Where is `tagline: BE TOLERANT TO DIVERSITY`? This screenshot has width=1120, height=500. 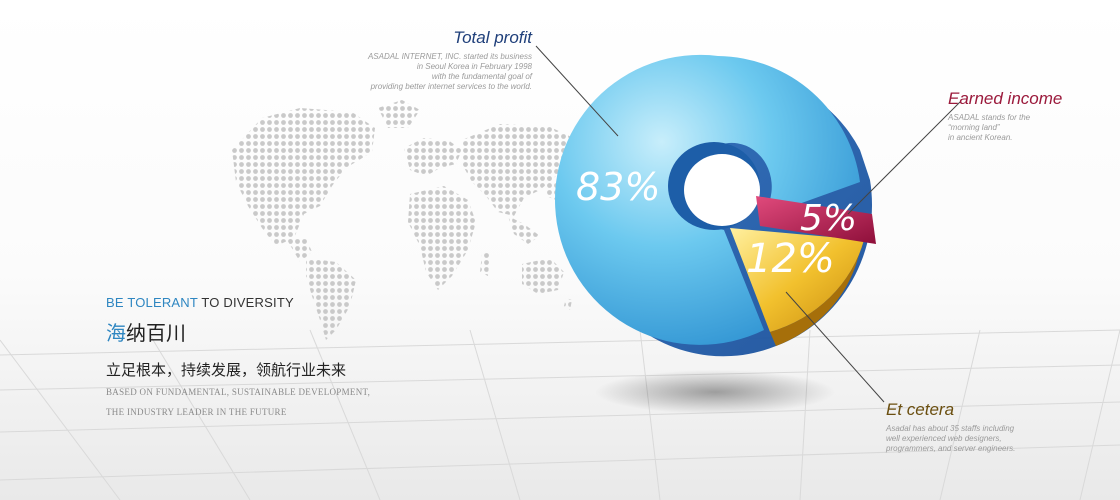
tagline: BE TOLERANT TO DIVERSITY is located at coordinates (271, 304).